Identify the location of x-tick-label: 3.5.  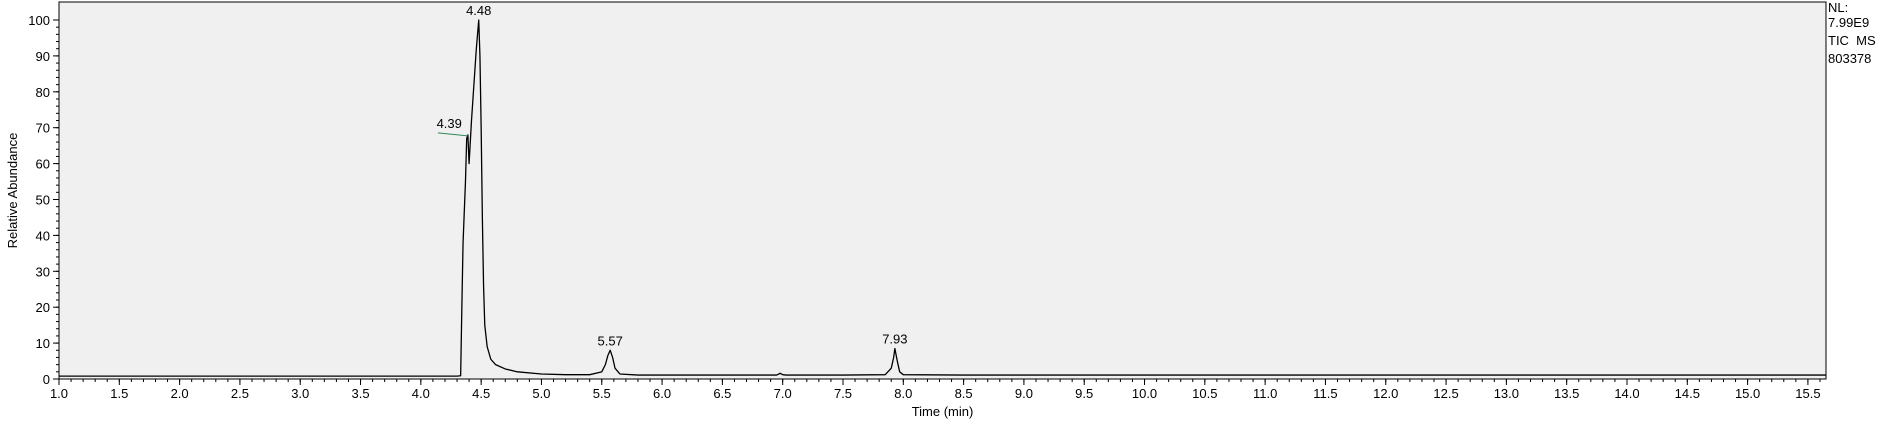
(360, 393).